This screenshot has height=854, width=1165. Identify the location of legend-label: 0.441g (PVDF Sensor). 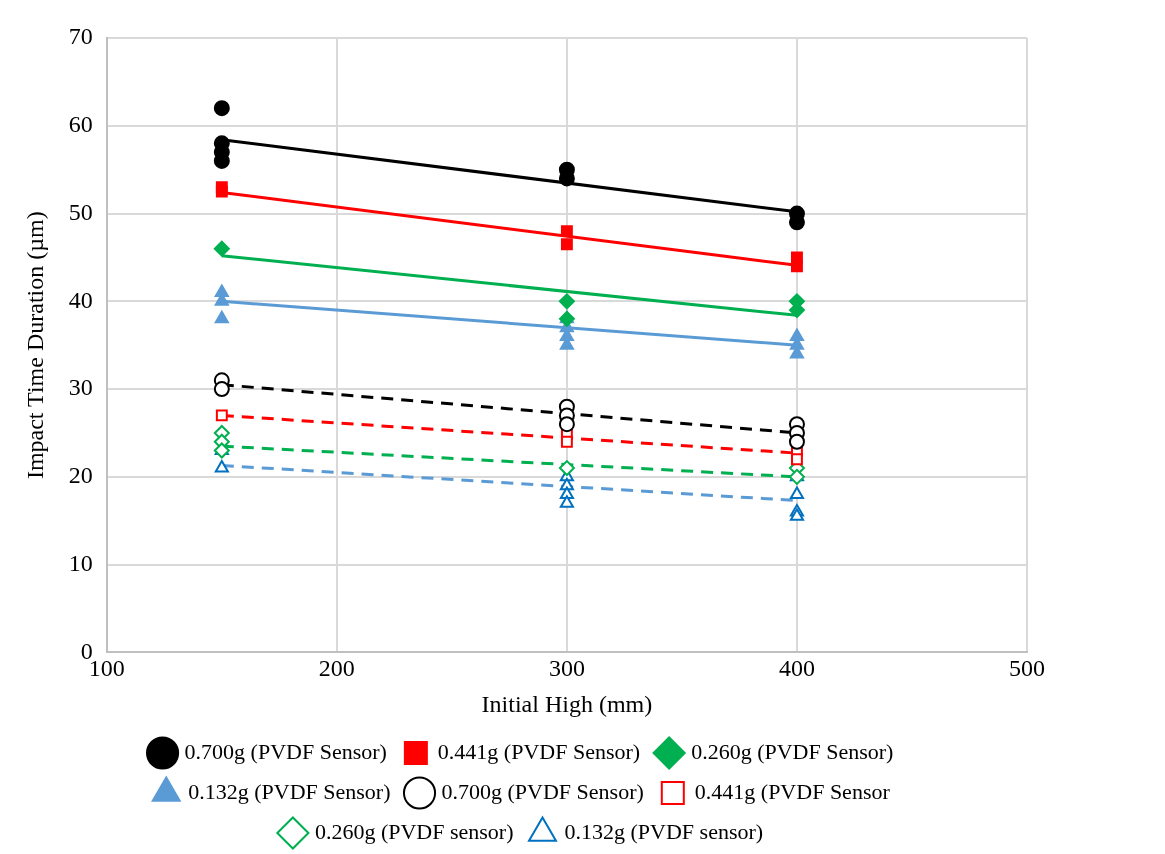
(539, 751).